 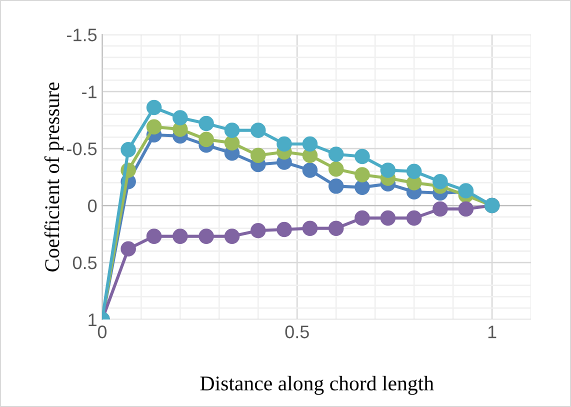 I want to click on y-tick-label: -1.5, so click(x=82, y=35).